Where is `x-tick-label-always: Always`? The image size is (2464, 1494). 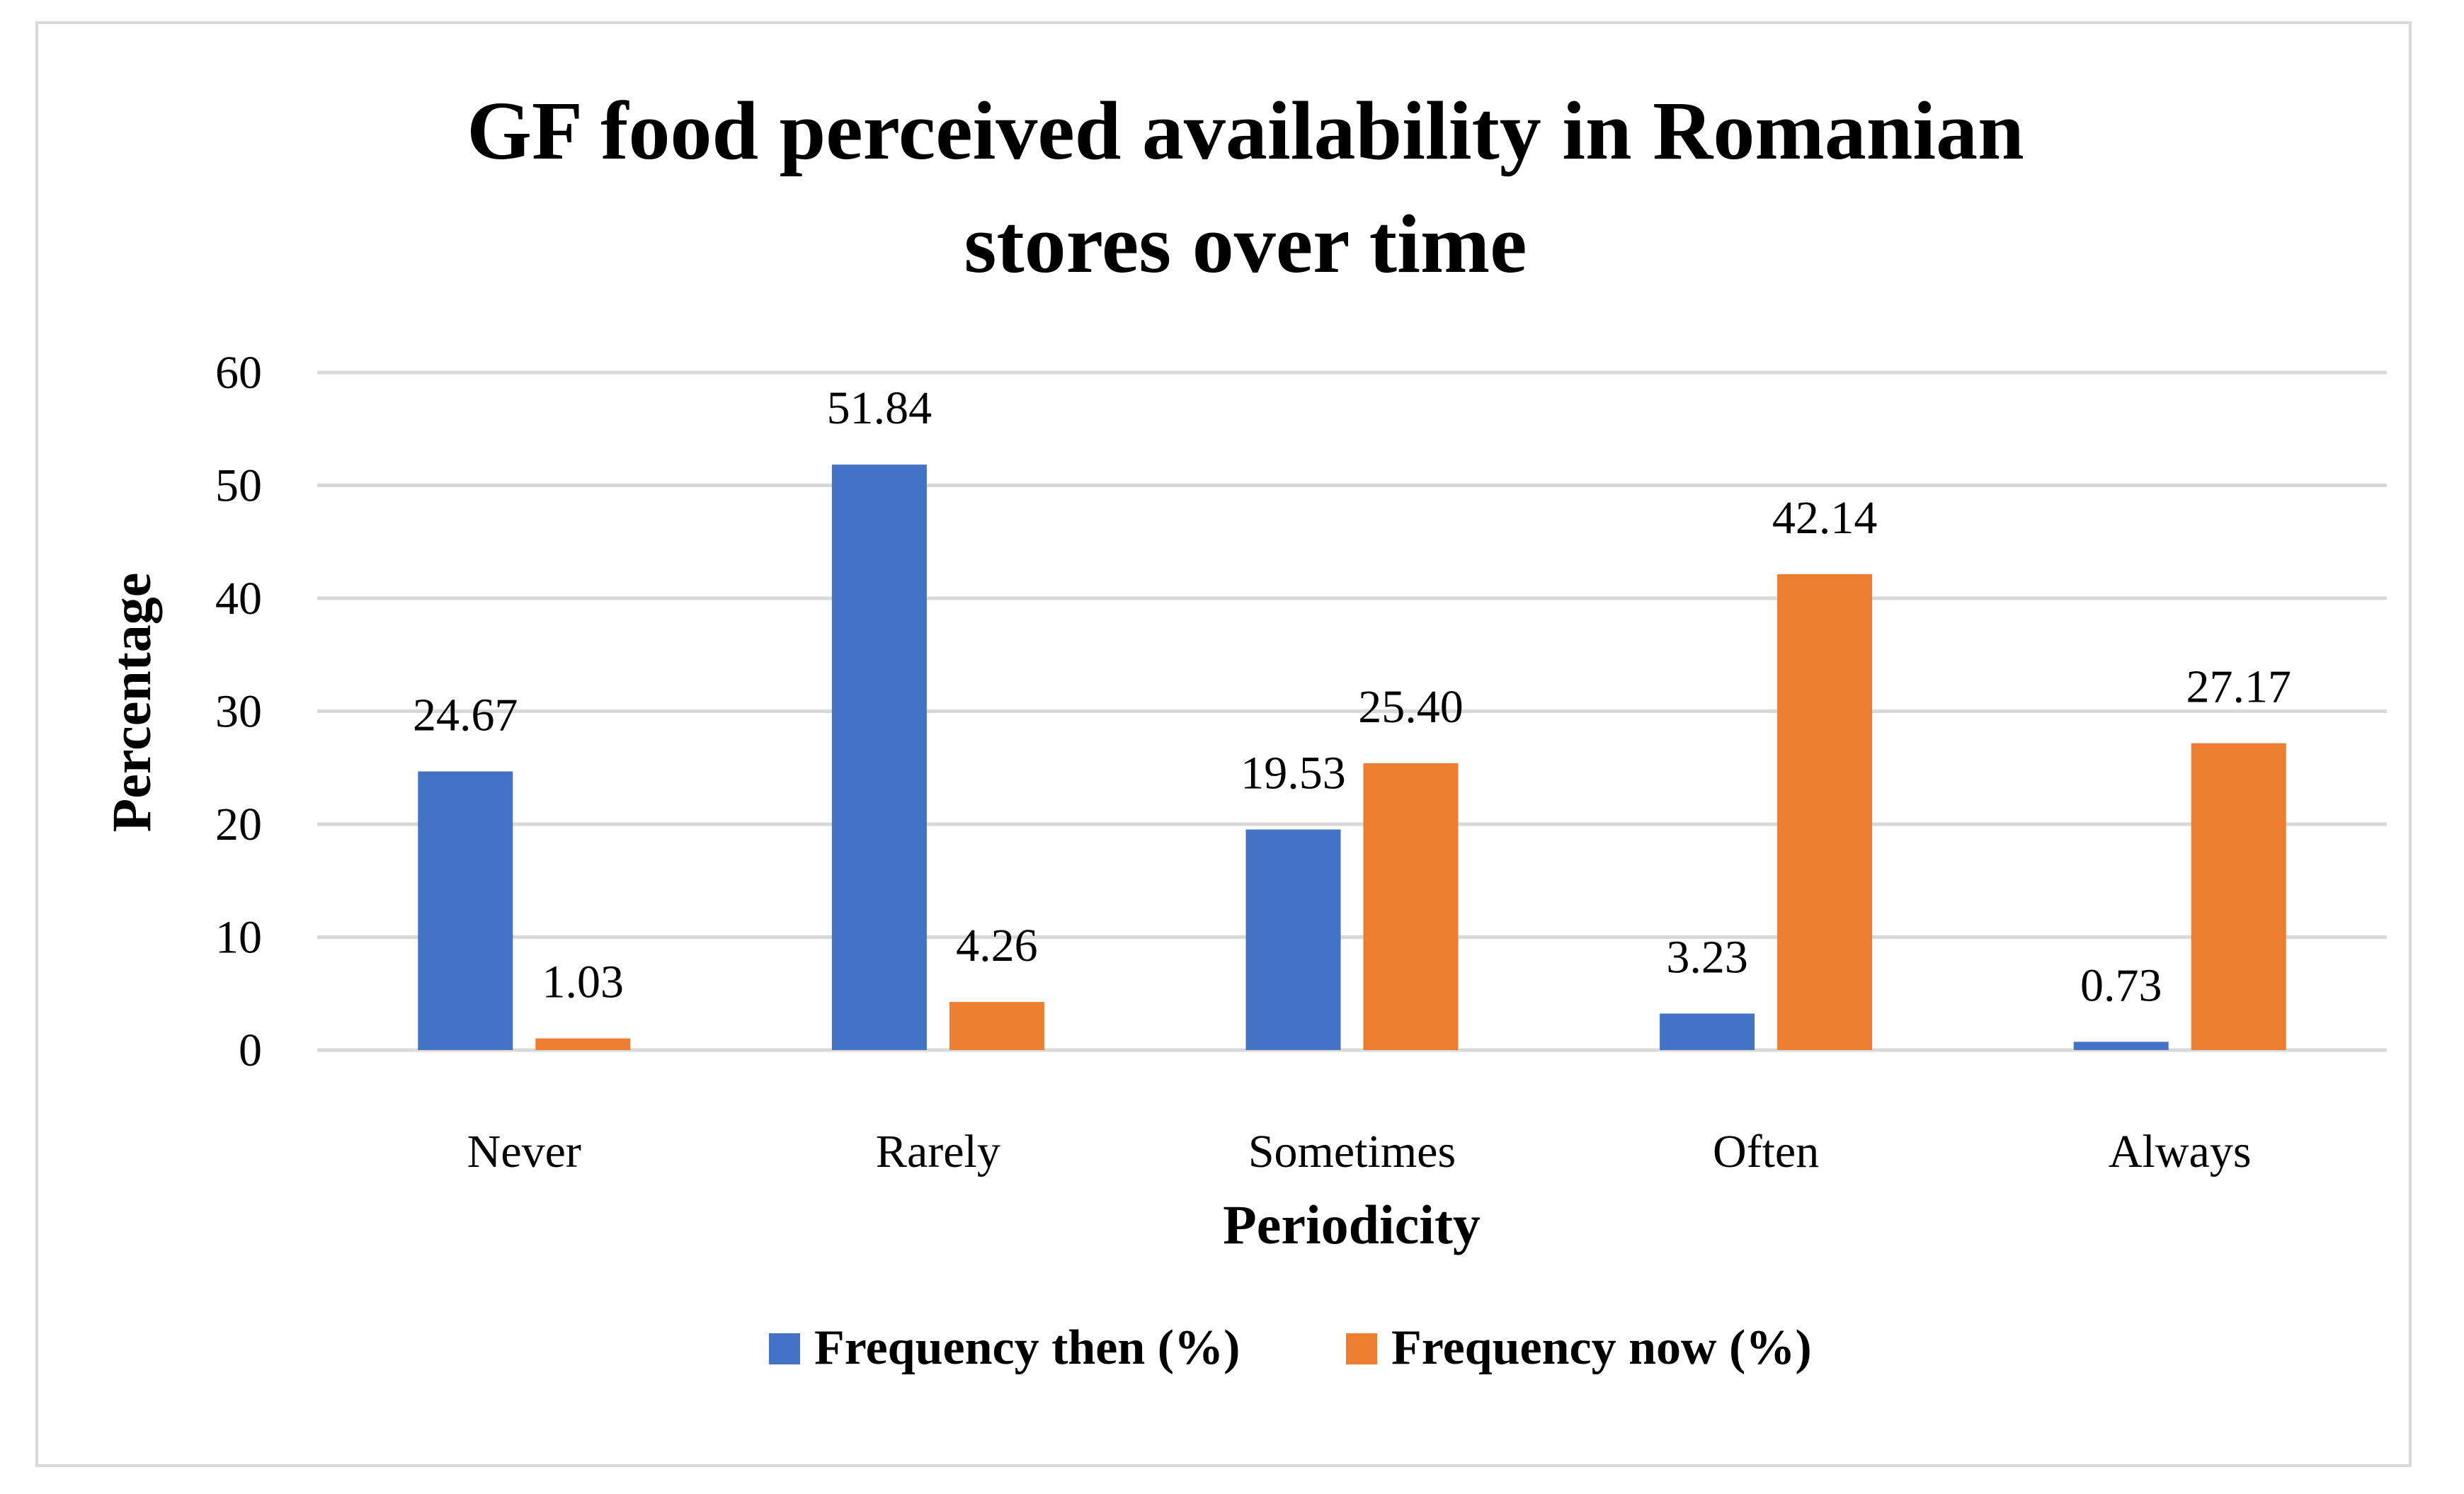
x-tick-label-always: Always is located at coordinates (2181, 1151).